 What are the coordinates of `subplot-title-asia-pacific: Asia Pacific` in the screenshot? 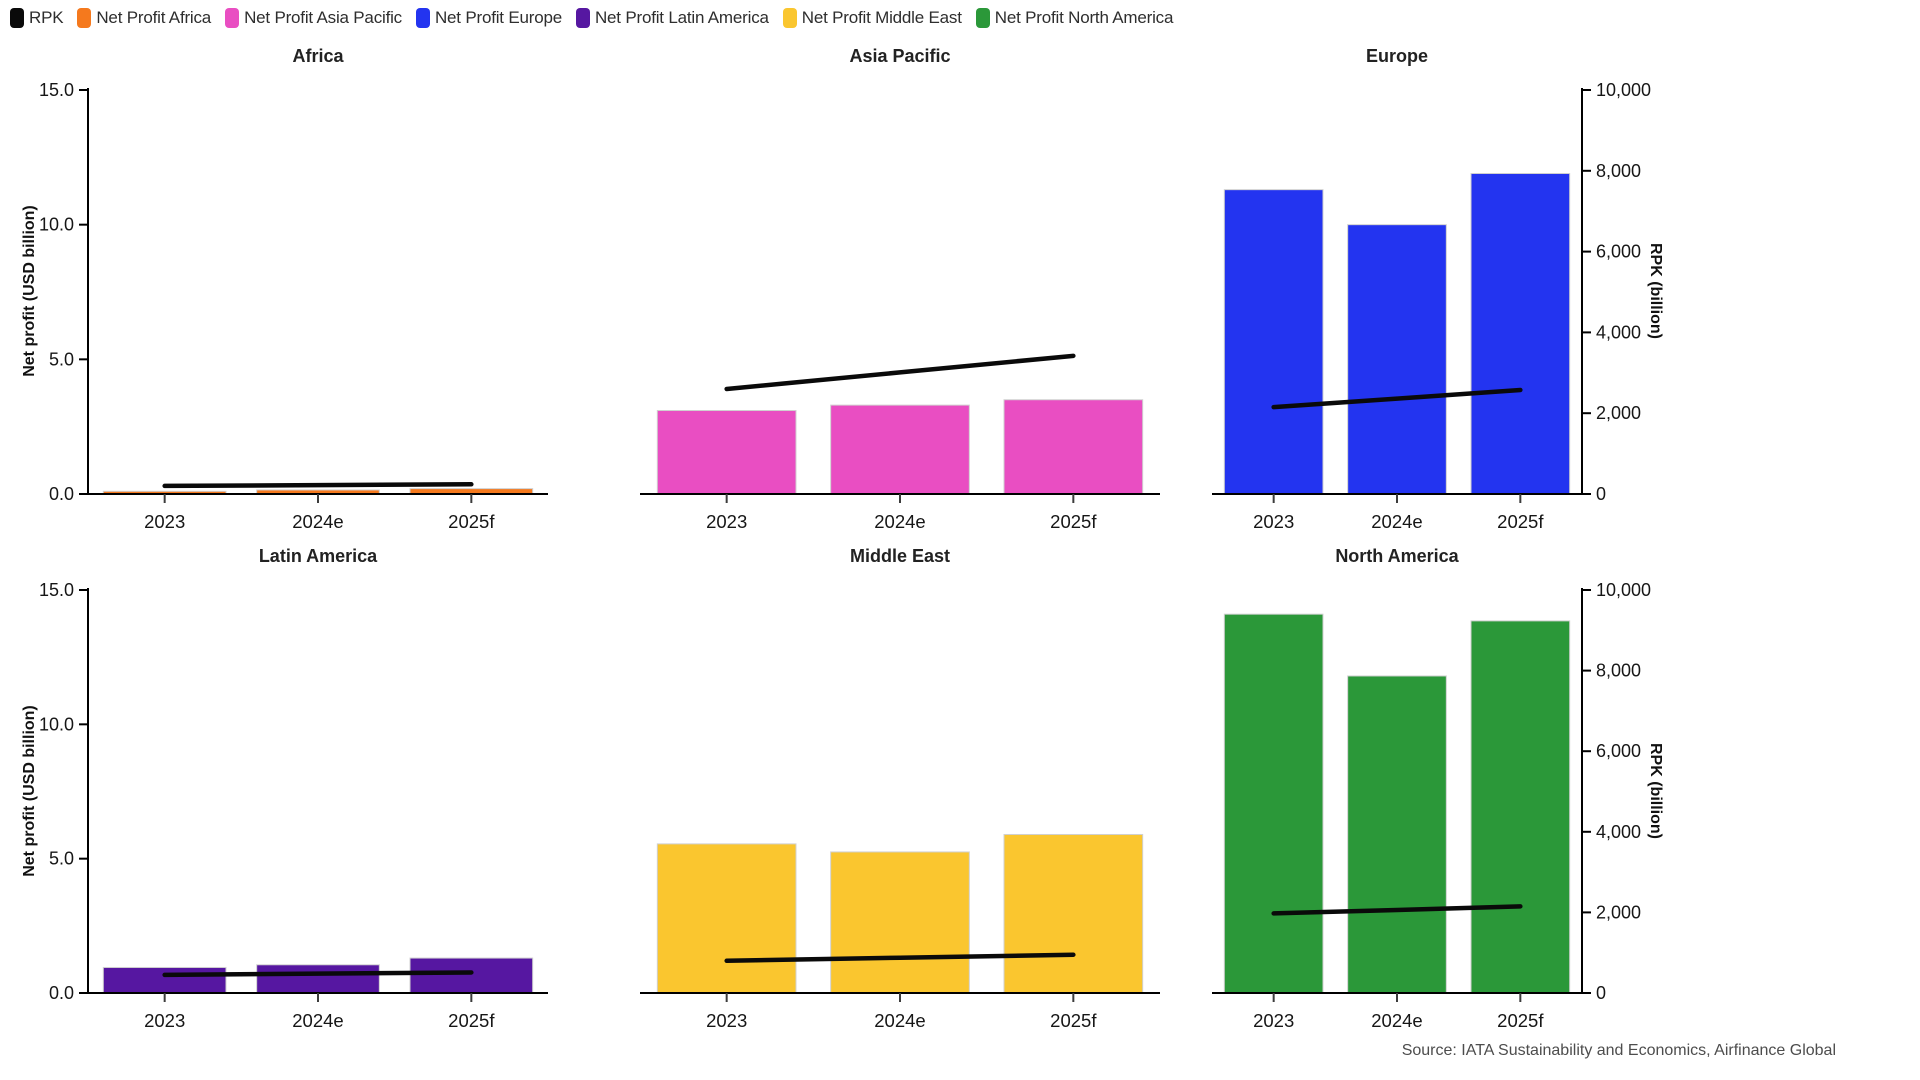 It's located at (900, 56).